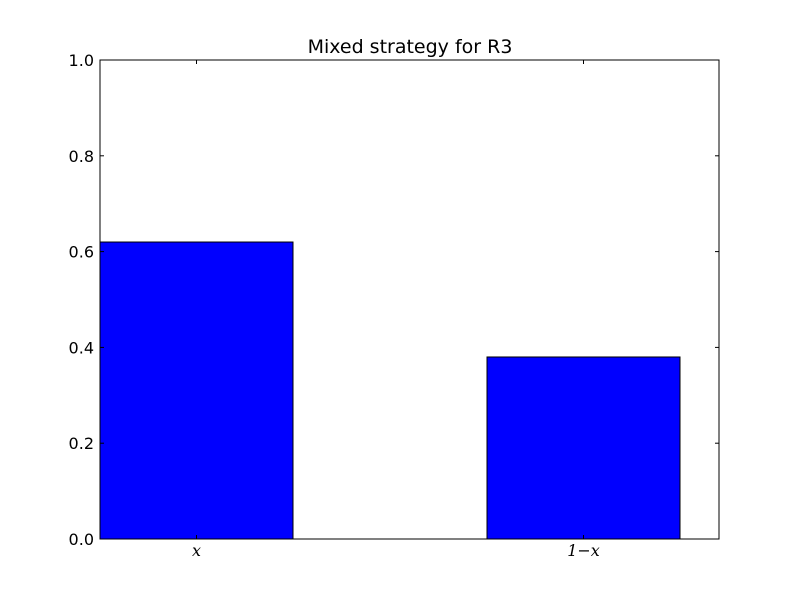  Describe the element at coordinates (81, 347) in the screenshot. I see `y-tick-label-2: 0.4` at that location.